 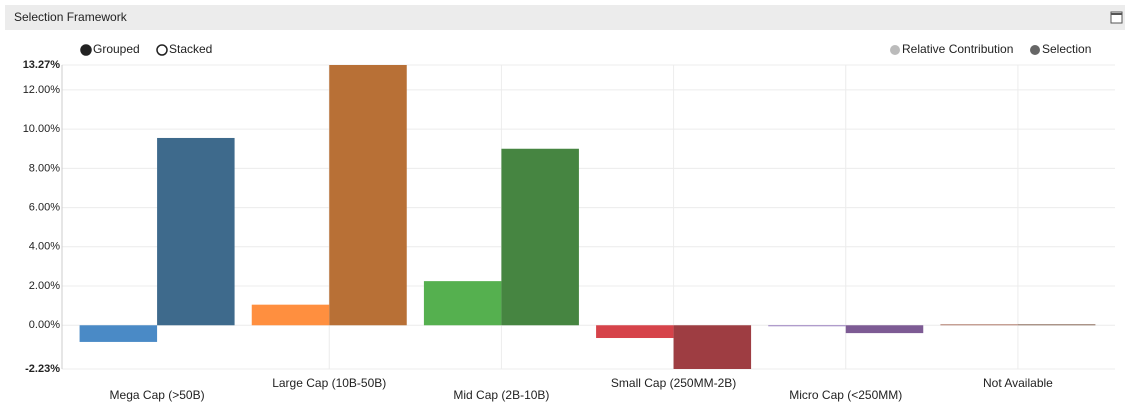 I want to click on x-tick-label: Mid Cap (2B-10B), so click(x=501, y=395).